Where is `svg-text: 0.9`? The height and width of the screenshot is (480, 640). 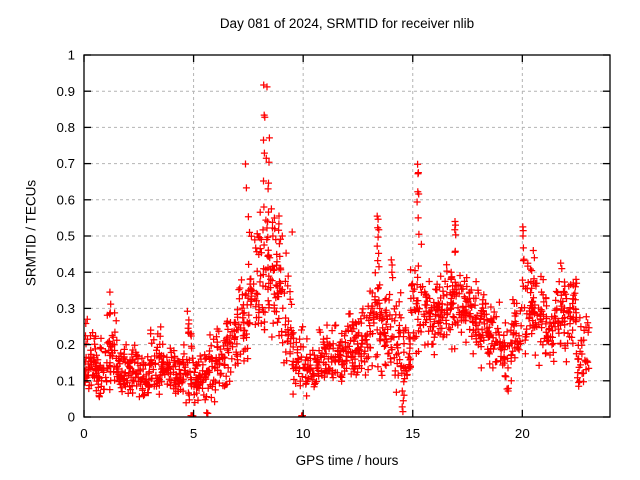 svg-text: 0.9 is located at coordinates (66, 91).